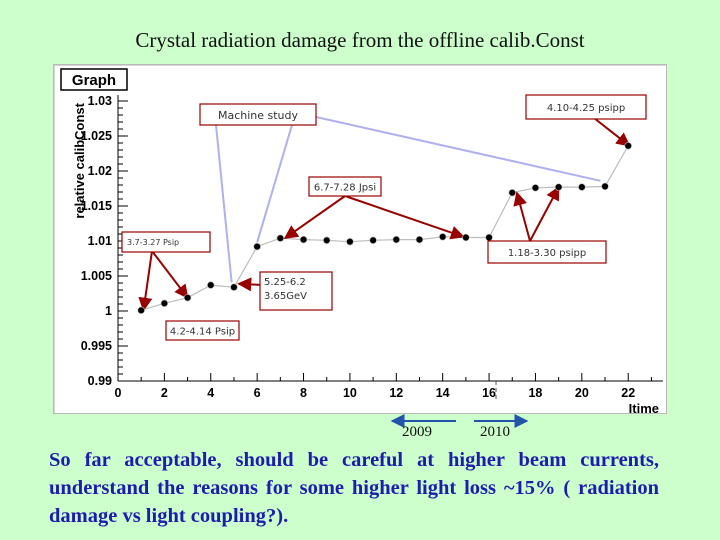 This screenshot has width=720, height=540. What do you see at coordinates (96, 276) in the screenshot?
I see `y-tick-label: 1.005` at bounding box center [96, 276].